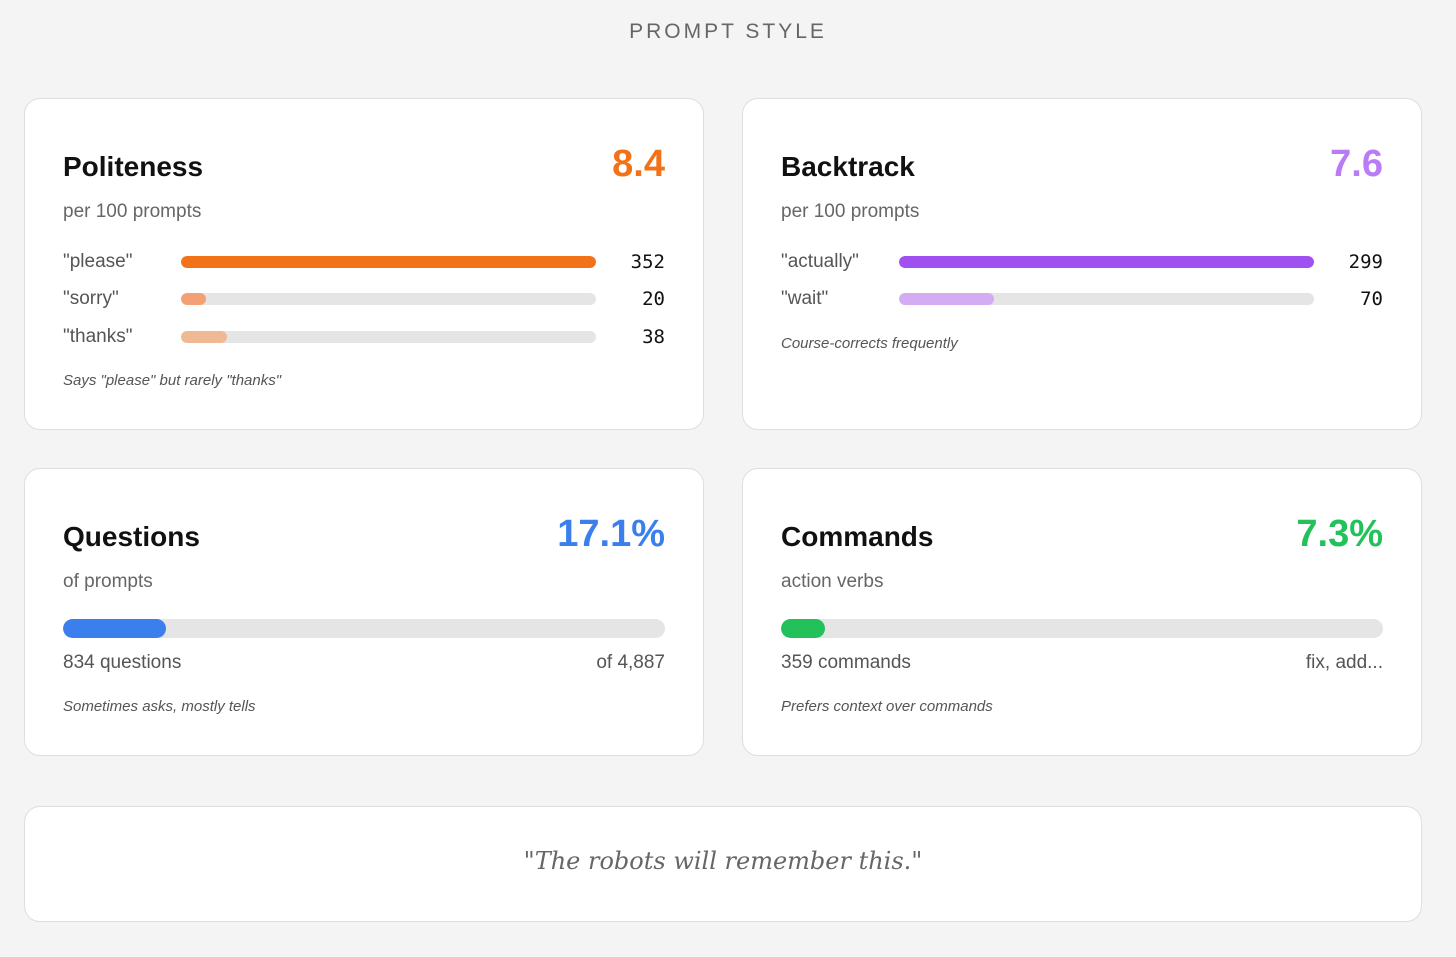 The image size is (1456, 957). I want to click on keyword-label: "actually", so click(820, 261).